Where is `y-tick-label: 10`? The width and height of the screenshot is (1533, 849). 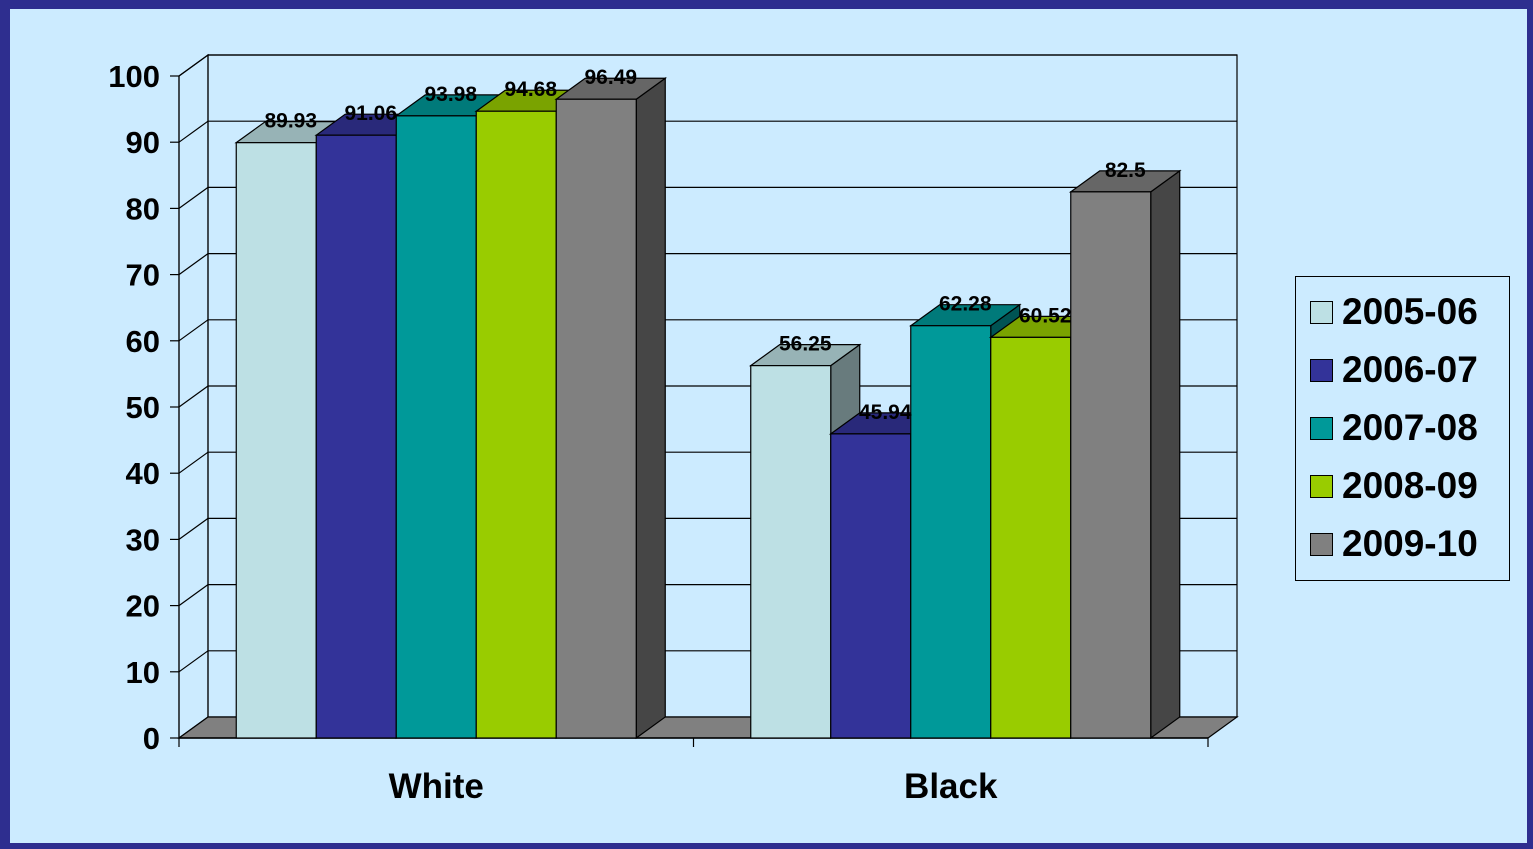 y-tick-label: 10 is located at coordinates (143, 672).